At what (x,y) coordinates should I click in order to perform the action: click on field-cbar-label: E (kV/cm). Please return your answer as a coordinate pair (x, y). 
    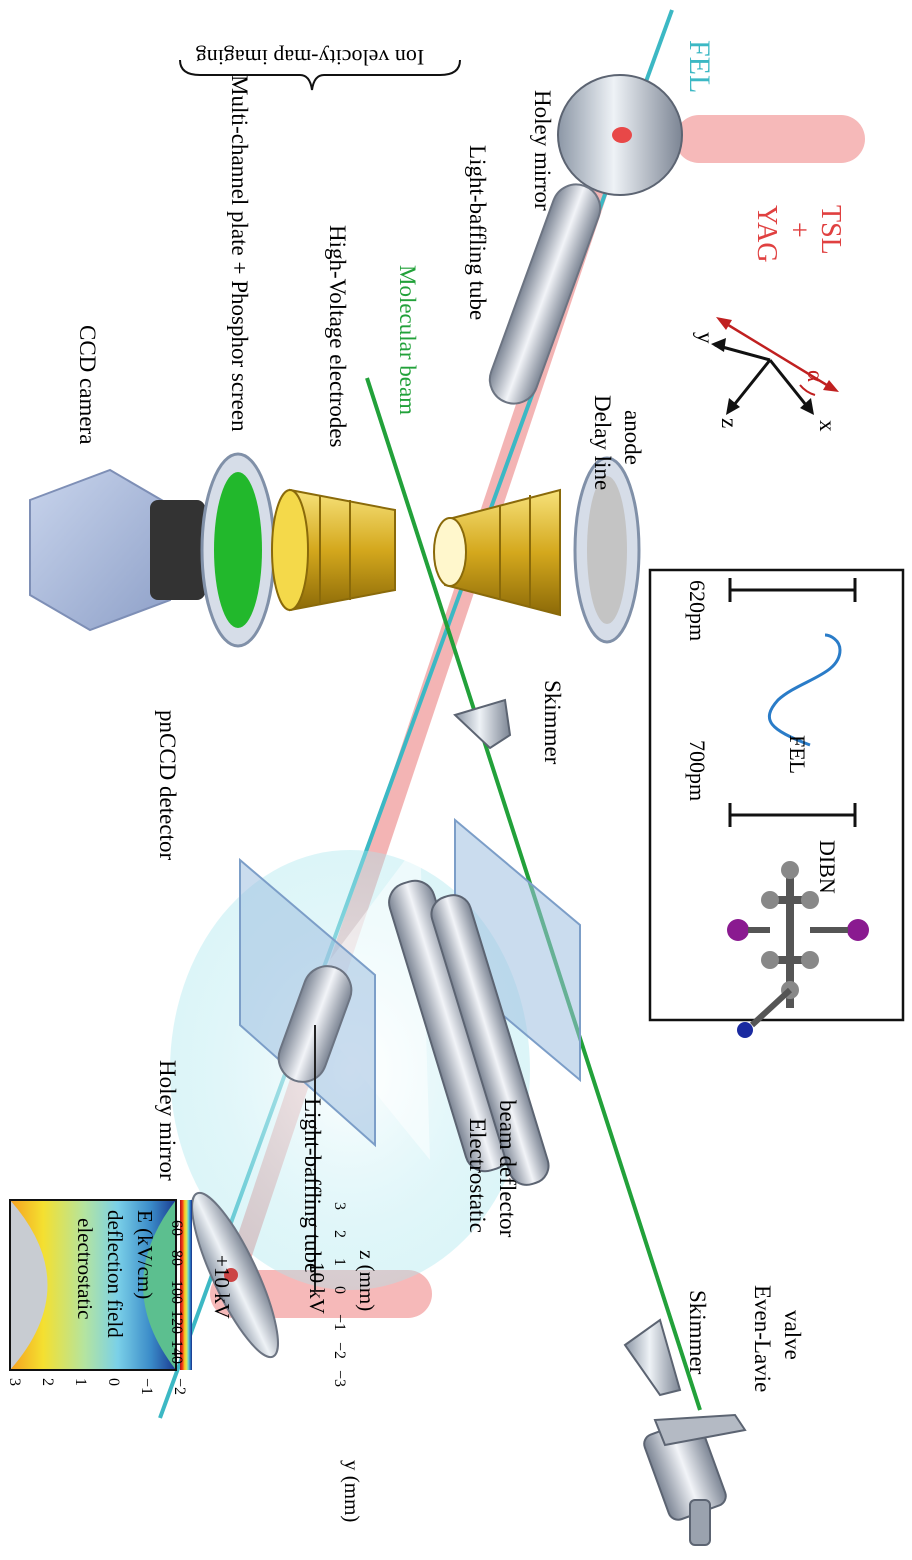
    Looking at the image, I should click on (145, 1254).